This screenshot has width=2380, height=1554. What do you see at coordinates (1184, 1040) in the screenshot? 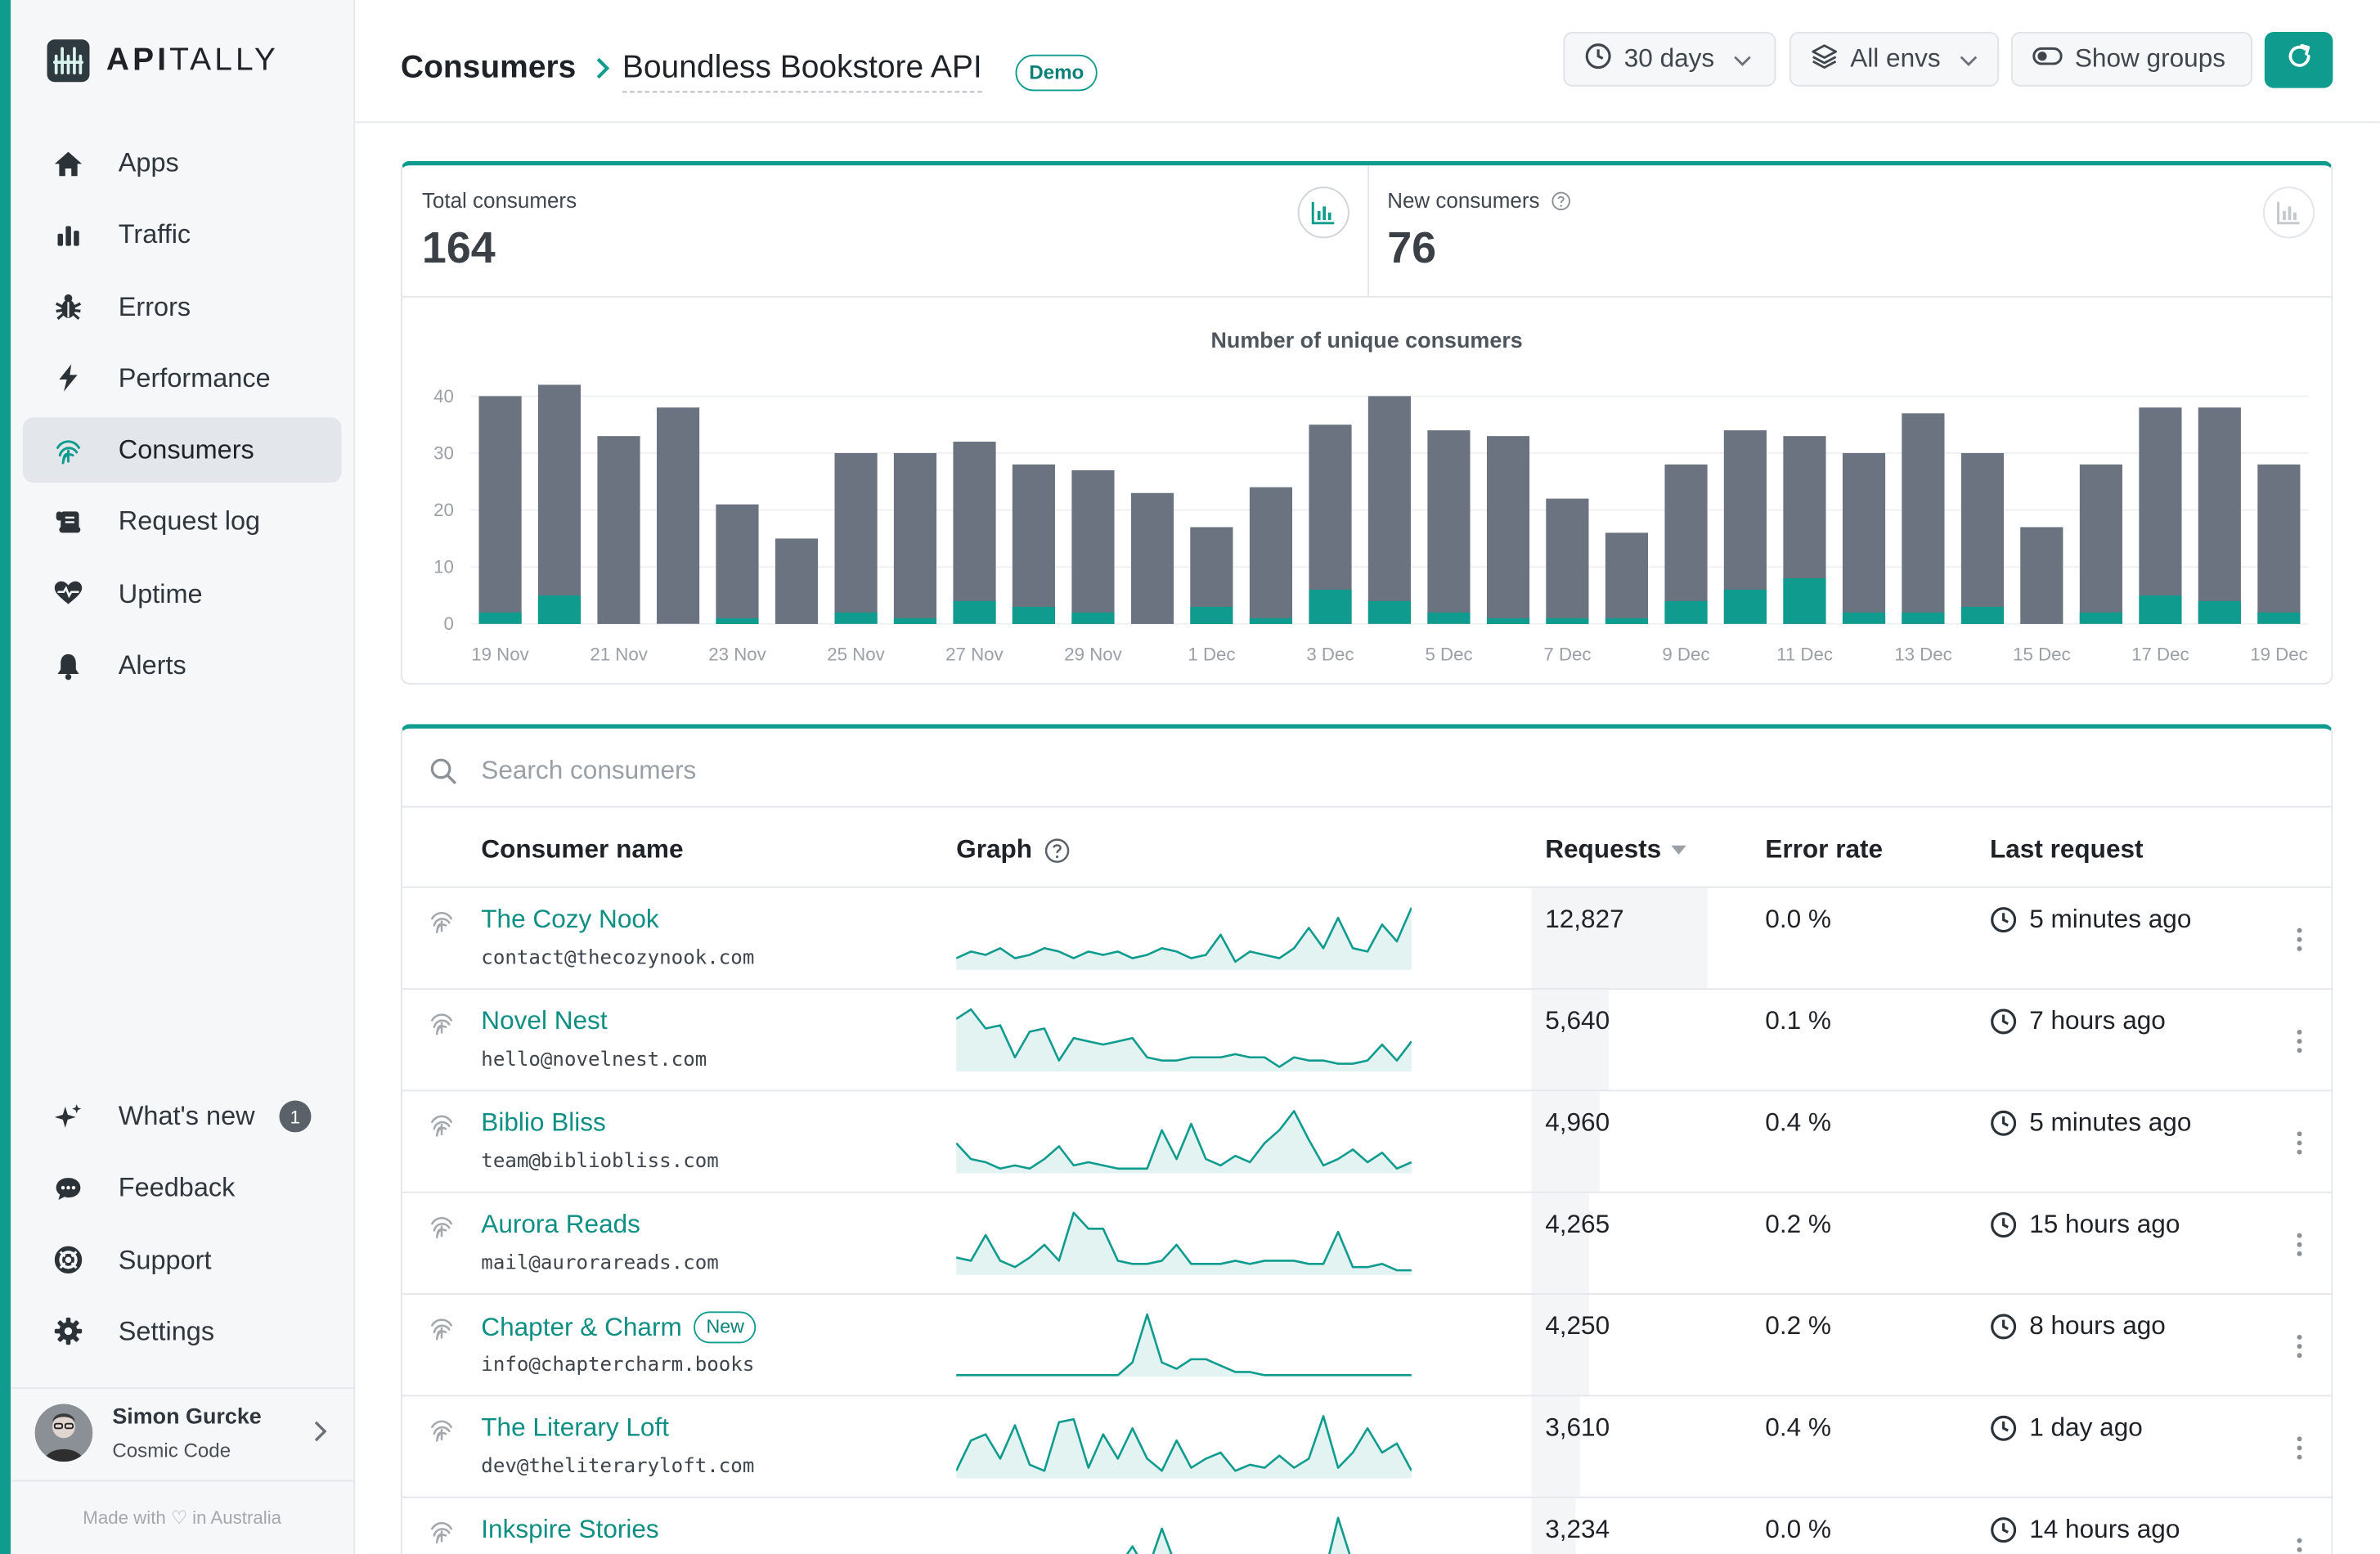
I see `sparkline-area` at bounding box center [1184, 1040].